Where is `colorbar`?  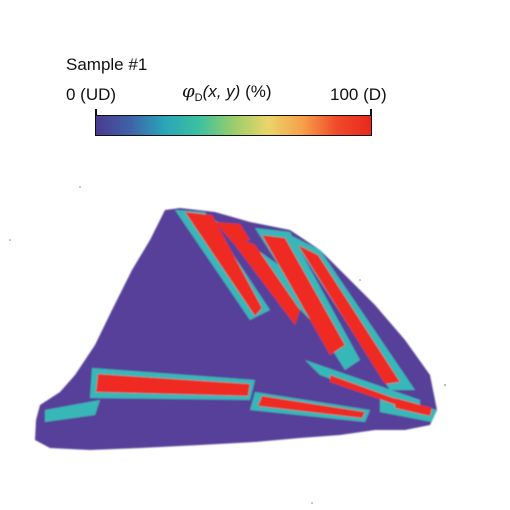 colorbar is located at coordinates (233, 122).